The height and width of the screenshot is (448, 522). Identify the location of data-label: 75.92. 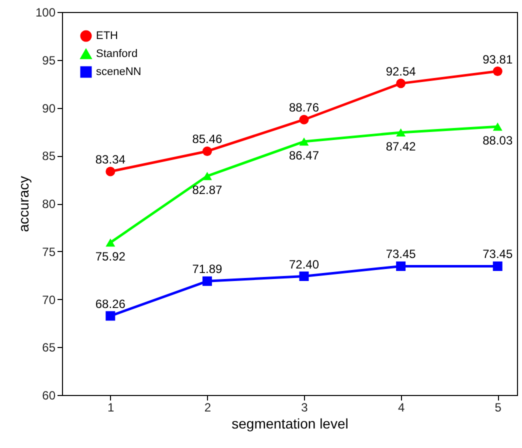
(110, 257).